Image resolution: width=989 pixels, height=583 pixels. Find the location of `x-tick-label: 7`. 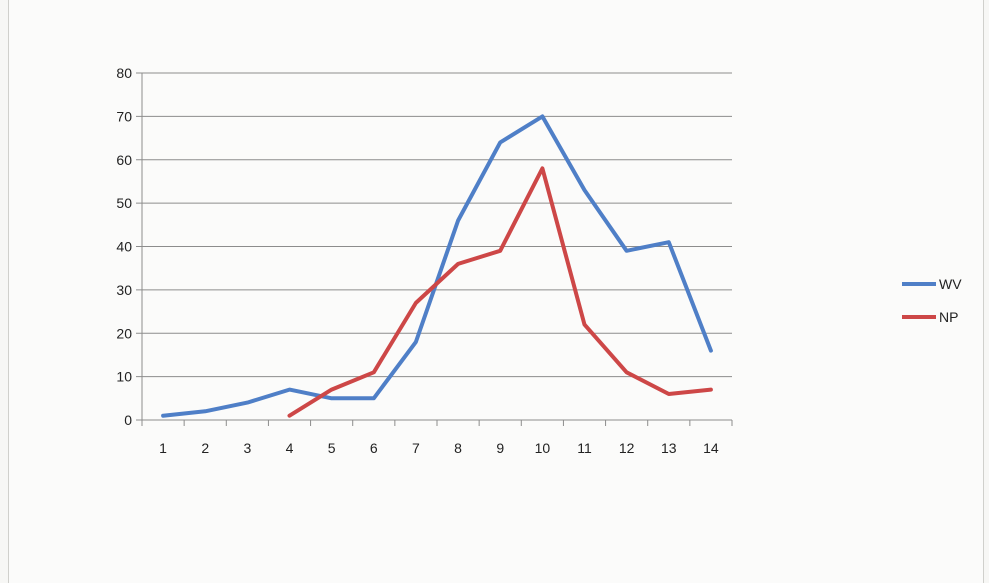

x-tick-label: 7 is located at coordinates (416, 448).